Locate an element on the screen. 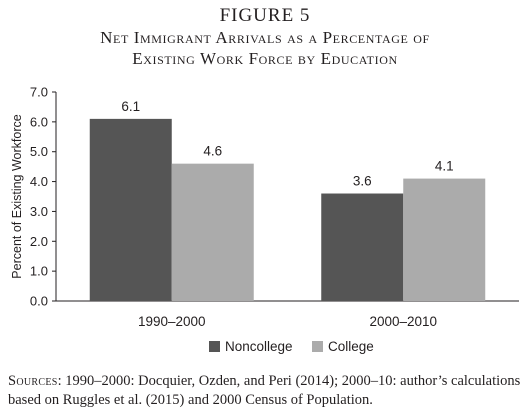 Image resolution: width=530 pixels, height=417 pixels. data-label: 3.6 is located at coordinates (362, 181).